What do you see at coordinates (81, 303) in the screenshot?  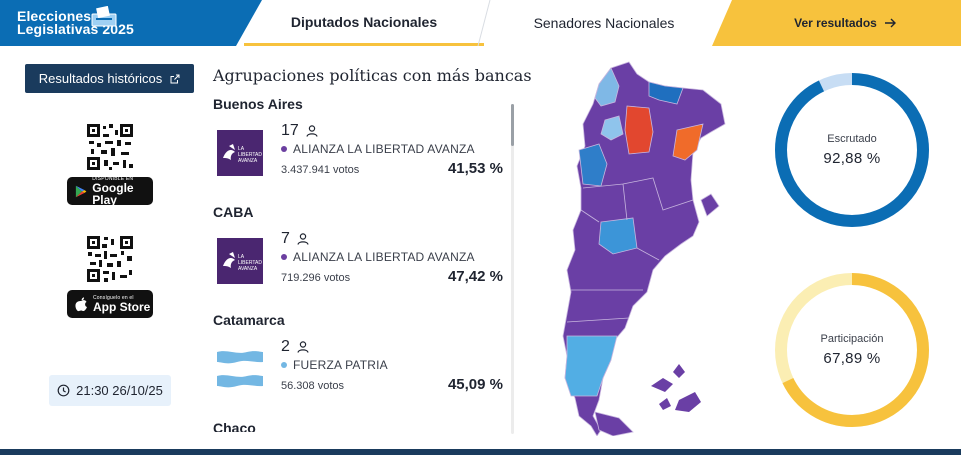 I see `apple-icon` at bounding box center [81, 303].